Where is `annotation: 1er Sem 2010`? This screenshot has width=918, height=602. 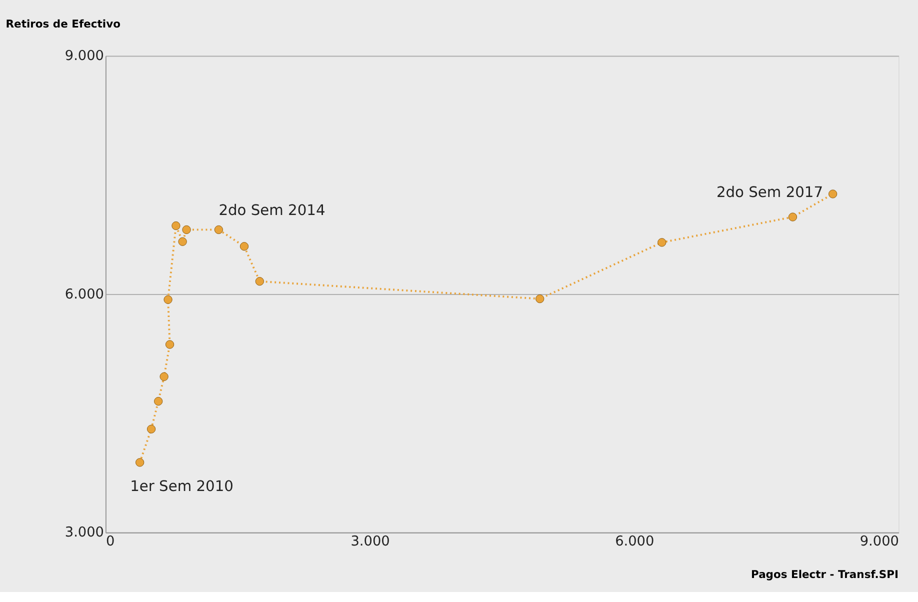
annotation: 1er Sem 2010 is located at coordinates (182, 486).